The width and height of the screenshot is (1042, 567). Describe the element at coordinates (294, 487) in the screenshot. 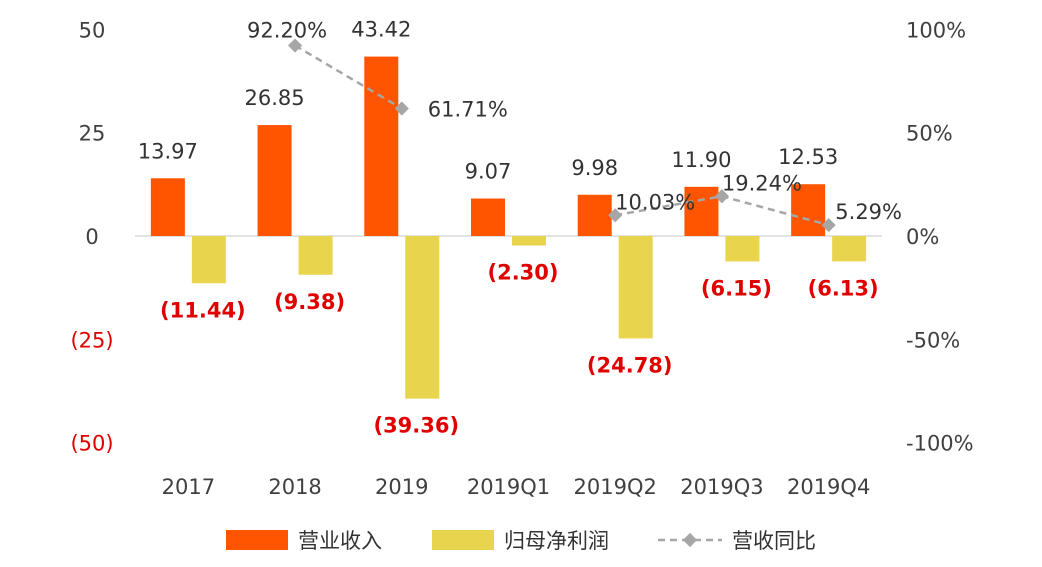

I see `category-tick-label: 2018` at that location.